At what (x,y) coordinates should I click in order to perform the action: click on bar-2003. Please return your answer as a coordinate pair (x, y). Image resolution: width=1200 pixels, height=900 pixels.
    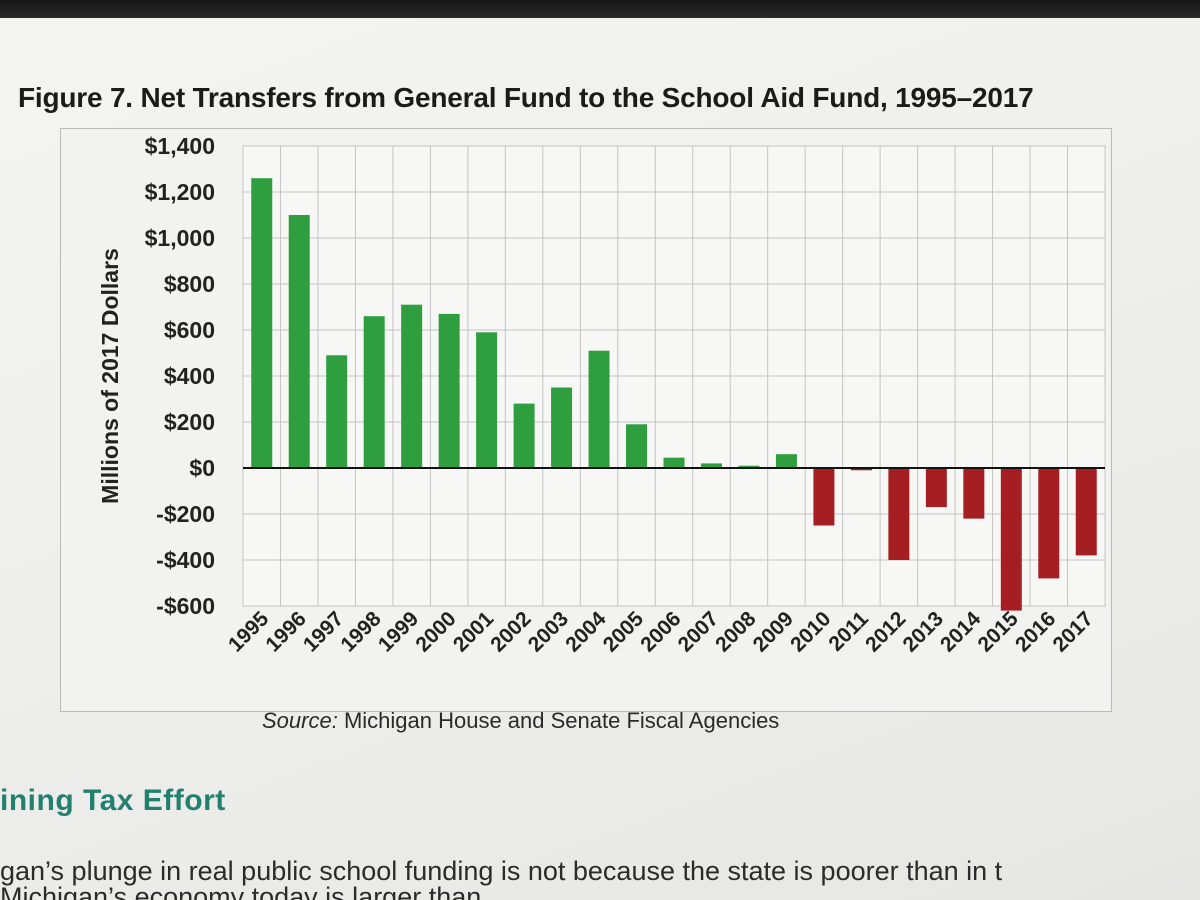
    Looking at the image, I should click on (562, 427).